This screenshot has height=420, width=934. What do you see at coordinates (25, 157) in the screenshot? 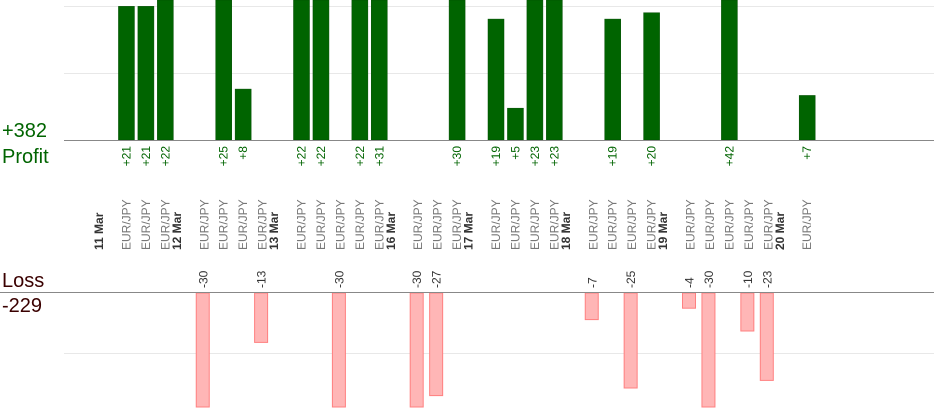
I see `profit-label: Profit` at bounding box center [25, 157].